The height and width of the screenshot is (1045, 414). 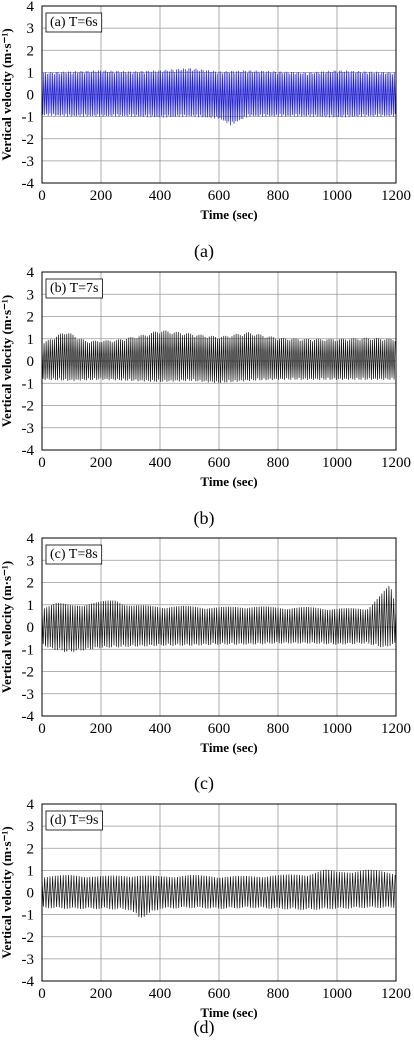 I want to click on panel-caption: (d), so click(x=204, y=1027).